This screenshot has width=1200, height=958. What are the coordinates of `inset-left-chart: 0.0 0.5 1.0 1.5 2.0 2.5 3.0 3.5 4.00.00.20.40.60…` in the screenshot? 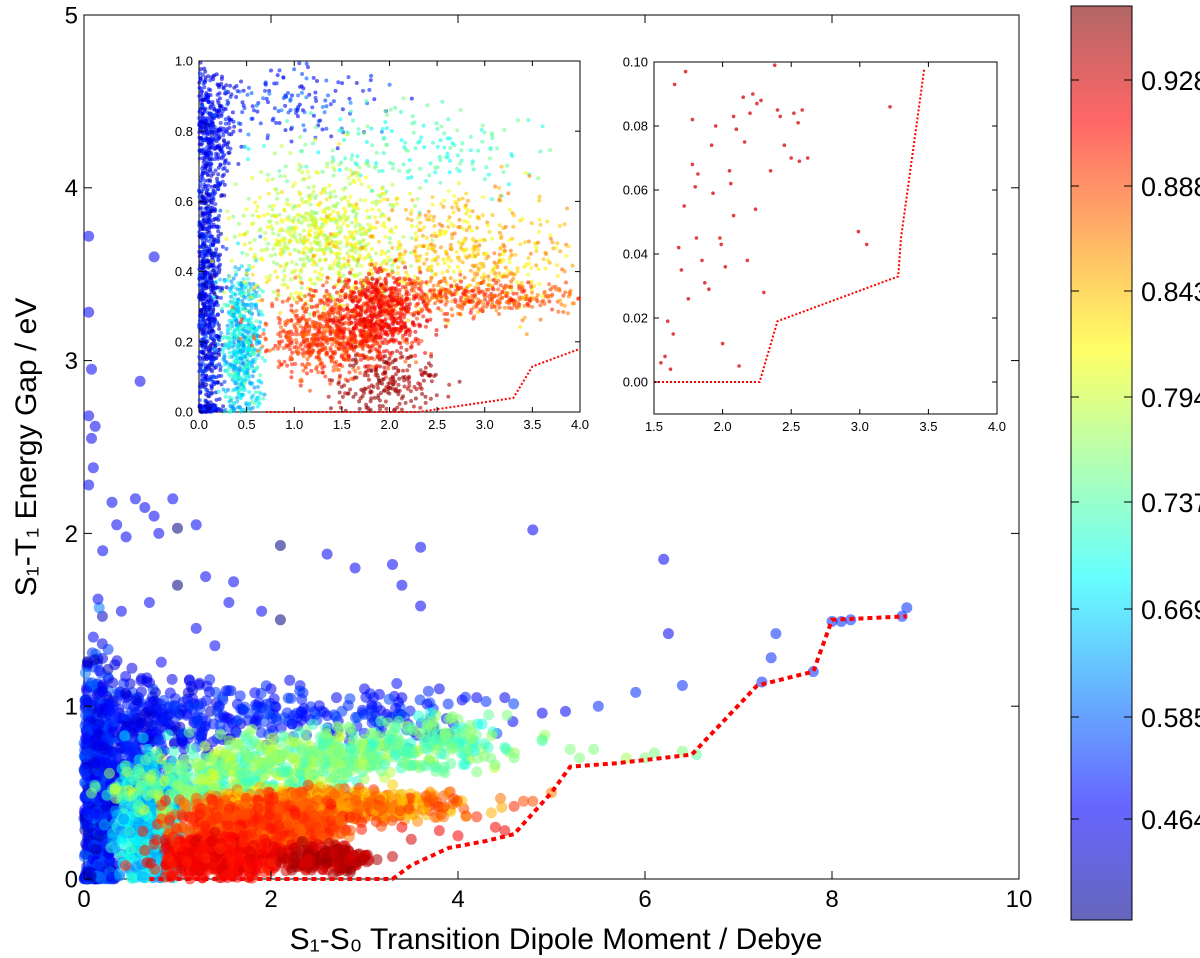 It's located at (382, 243).